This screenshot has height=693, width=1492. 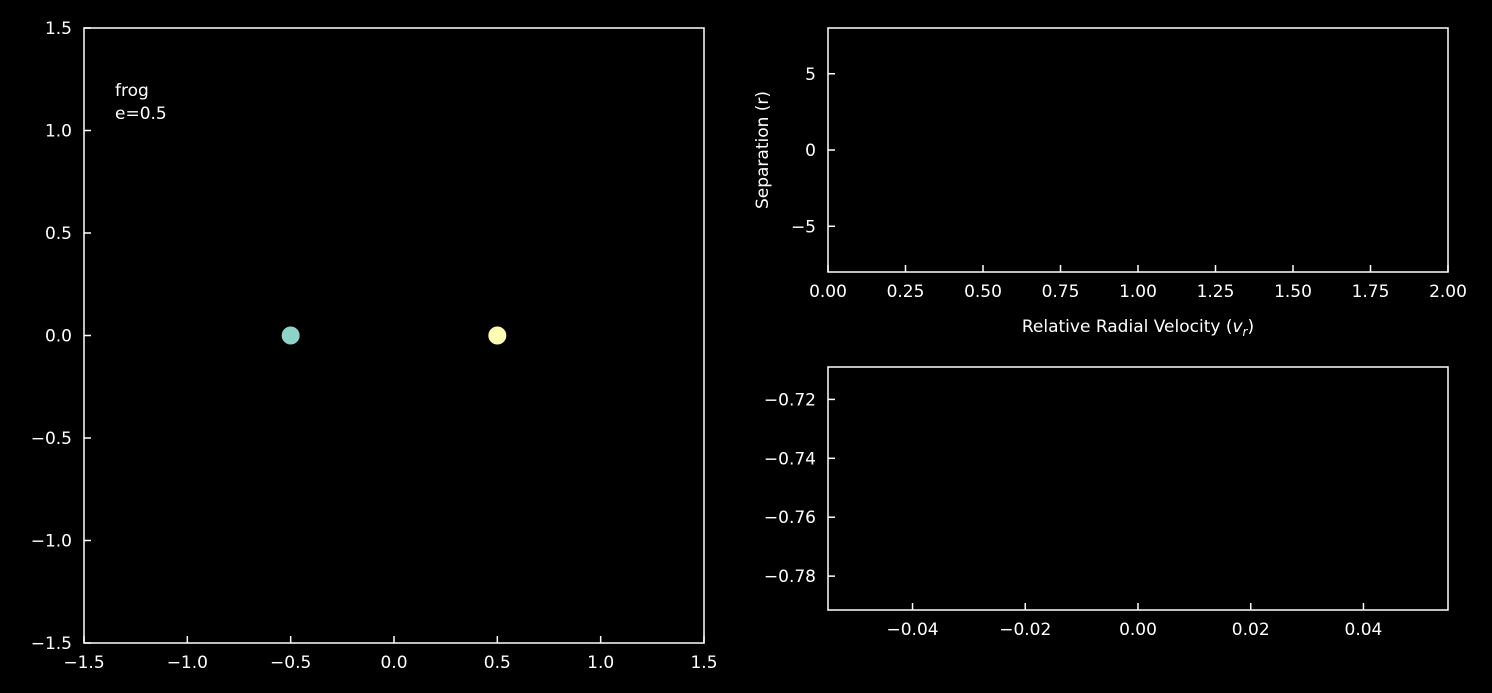 I want to click on y-tick-label: 0.5, so click(x=58, y=234).